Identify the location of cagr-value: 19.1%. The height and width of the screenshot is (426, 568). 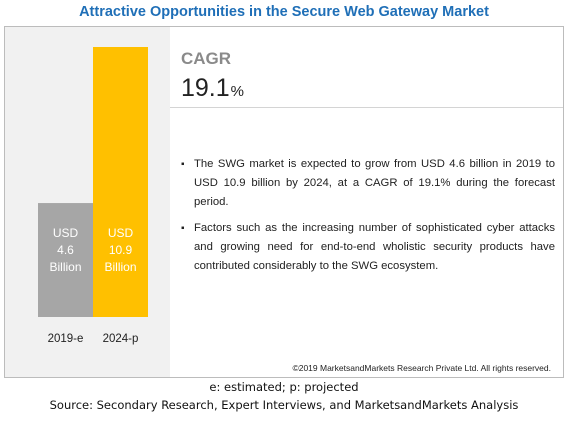
(212, 88).